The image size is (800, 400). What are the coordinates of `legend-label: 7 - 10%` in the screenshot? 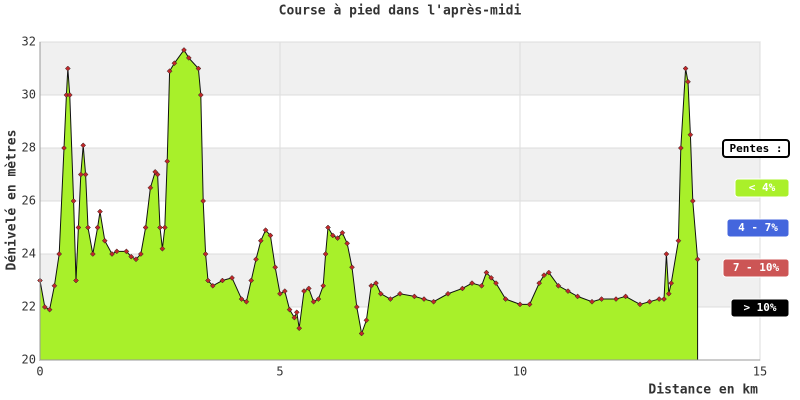 It's located at (756, 267).